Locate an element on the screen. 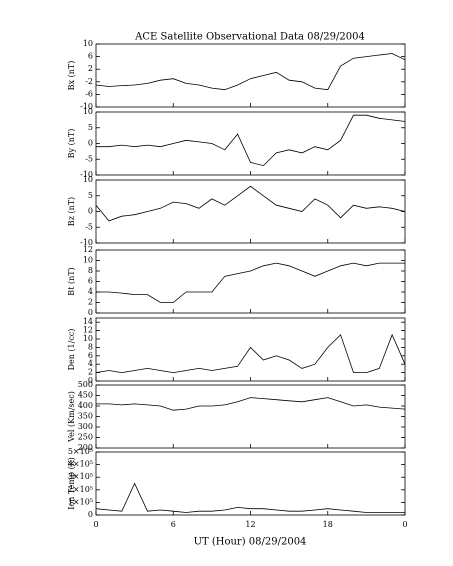 This screenshot has width=453, height=566. y-tick-label: 2×10⁵ is located at coordinates (80, 489).